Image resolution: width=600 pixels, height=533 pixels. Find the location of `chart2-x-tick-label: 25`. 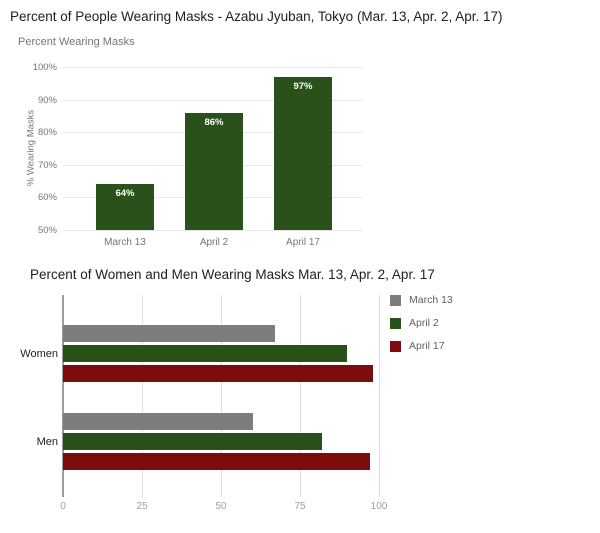

chart2-x-tick-label: 25 is located at coordinates (142, 506).